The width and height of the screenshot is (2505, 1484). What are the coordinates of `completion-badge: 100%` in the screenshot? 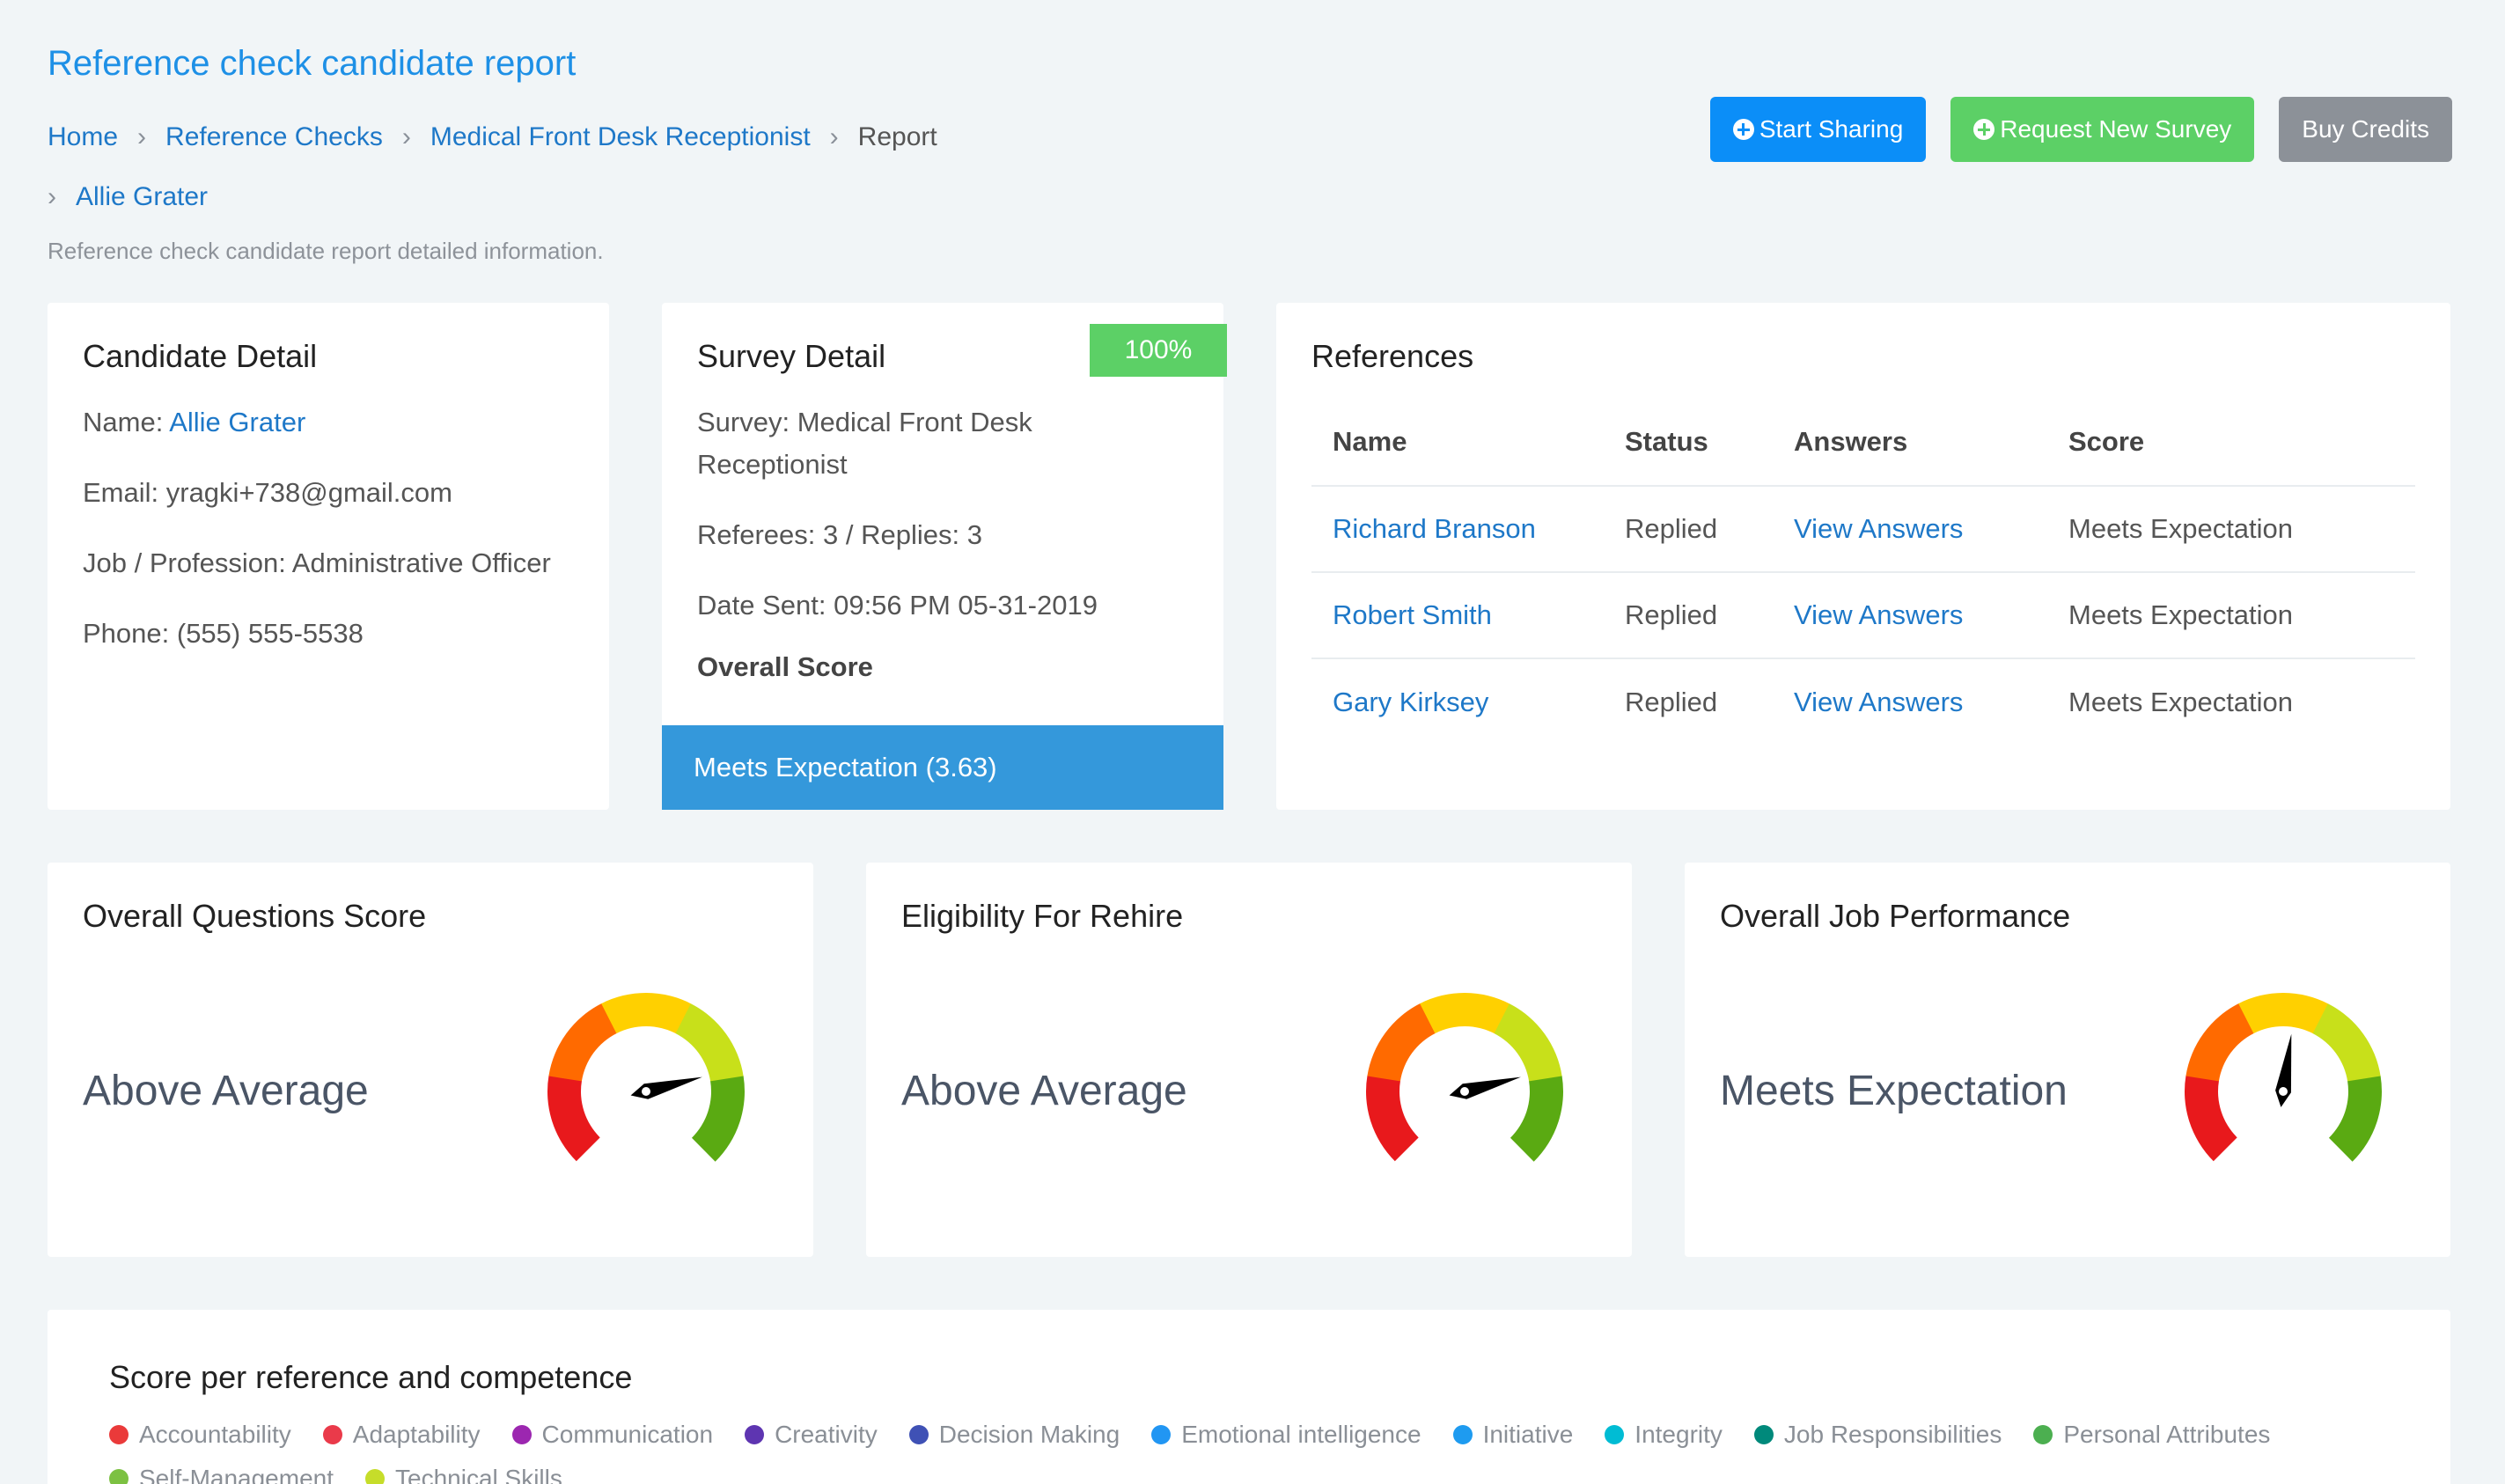 It's located at (1159, 350).